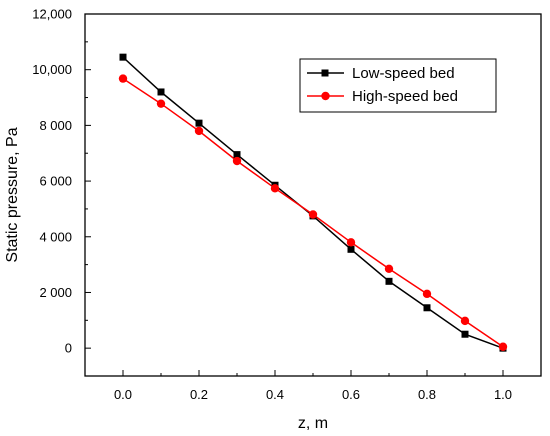 This screenshot has height=436, width=550. Describe the element at coordinates (55, 292) in the screenshot. I see `y-tick-label: 2 000` at that location.